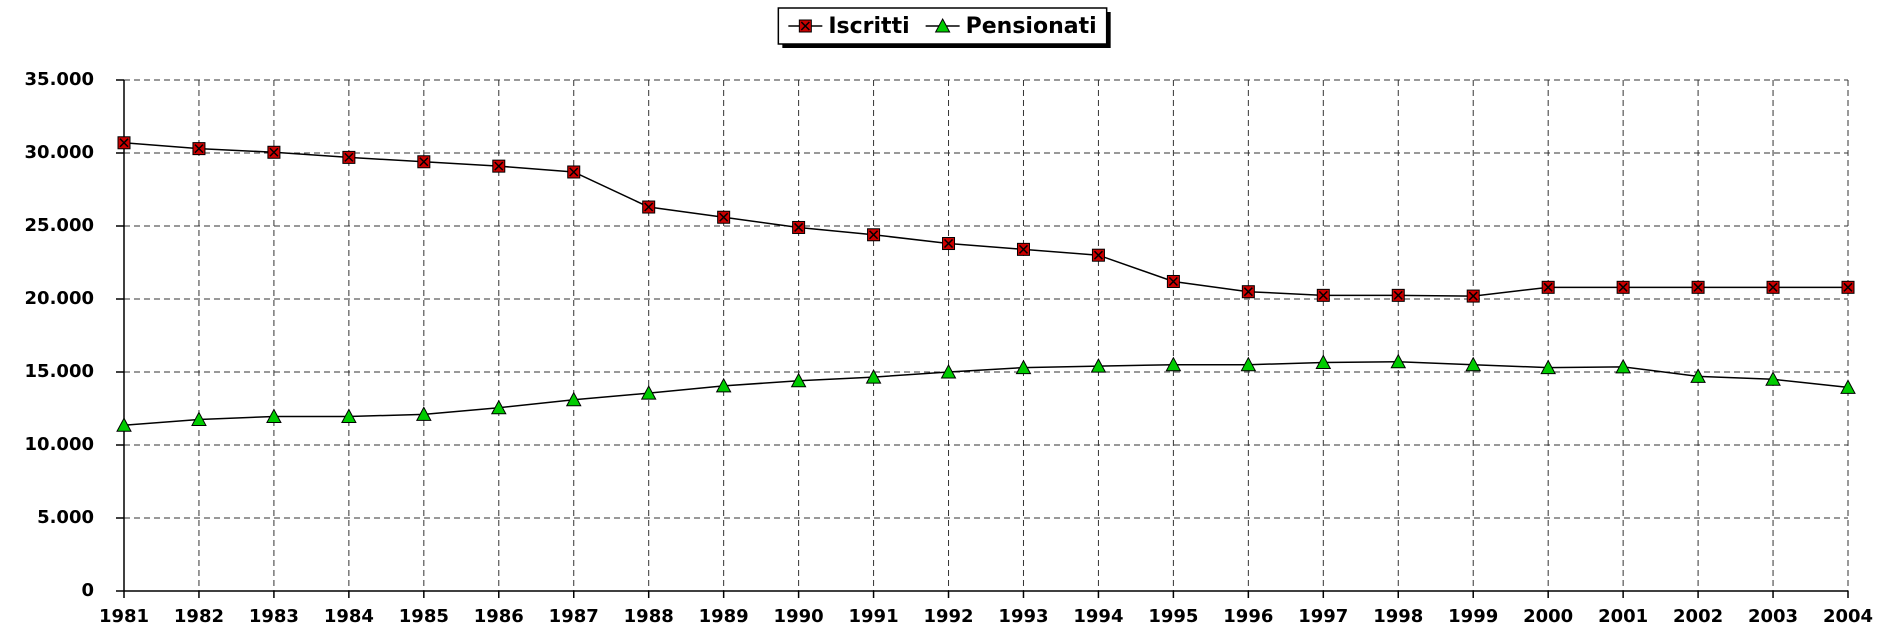  I want to click on legend-label: Pensionati, so click(1031, 26).